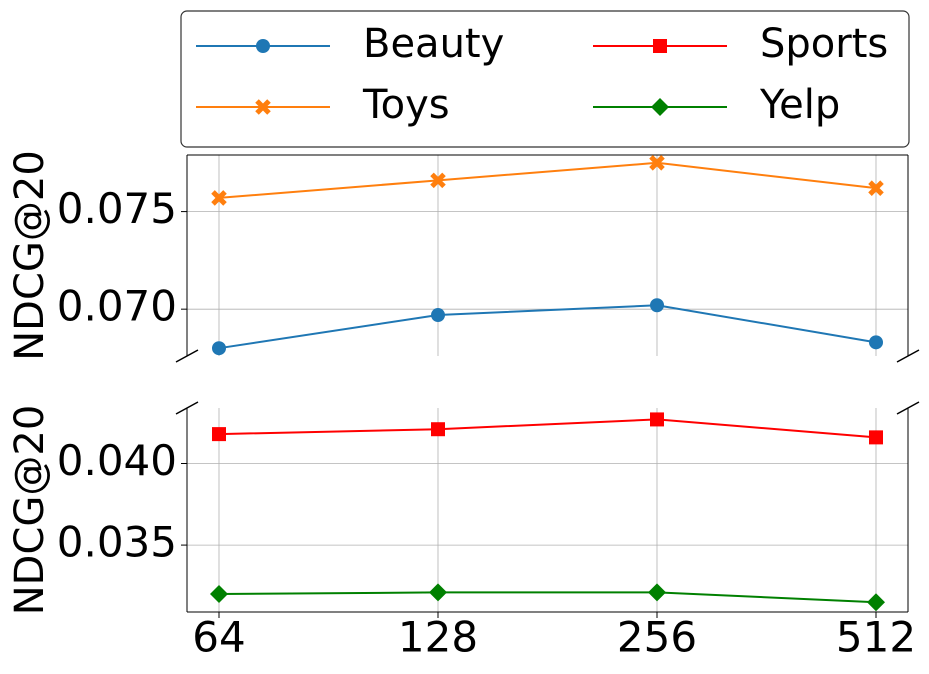 The height and width of the screenshot is (674, 929). What do you see at coordinates (876, 637) in the screenshot?
I see `x-tick-label: 512` at bounding box center [876, 637].